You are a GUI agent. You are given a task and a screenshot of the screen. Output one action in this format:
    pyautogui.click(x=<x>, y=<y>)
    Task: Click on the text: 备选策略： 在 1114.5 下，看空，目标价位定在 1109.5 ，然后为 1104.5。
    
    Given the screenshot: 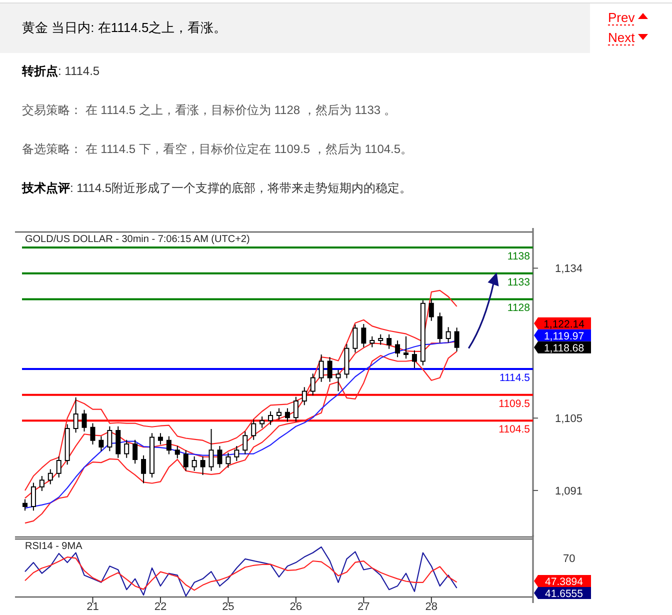 What is the action you would take?
    pyautogui.click(x=217, y=149)
    